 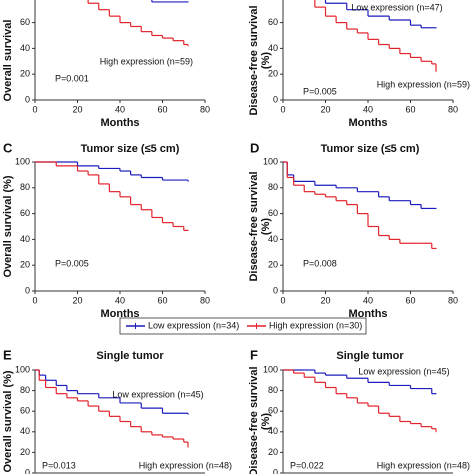 I want to click on p-value: P=0.001, so click(x=72, y=78).